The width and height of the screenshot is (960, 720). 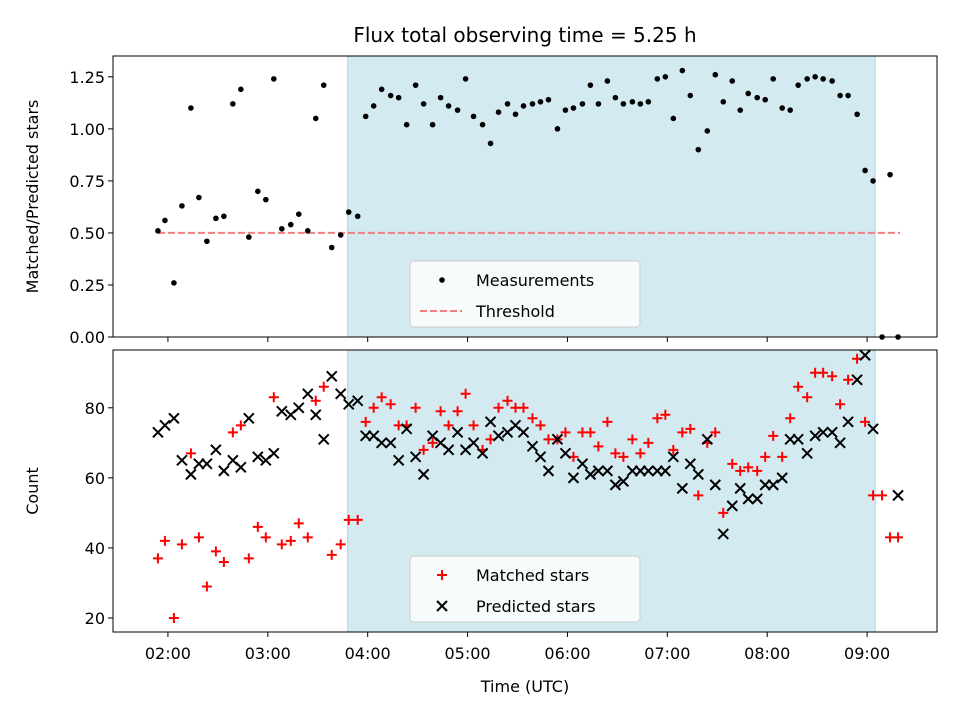 What do you see at coordinates (867, 653) in the screenshot?
I see `x-tick-label: 09:00` at bounding box center [867, 653].